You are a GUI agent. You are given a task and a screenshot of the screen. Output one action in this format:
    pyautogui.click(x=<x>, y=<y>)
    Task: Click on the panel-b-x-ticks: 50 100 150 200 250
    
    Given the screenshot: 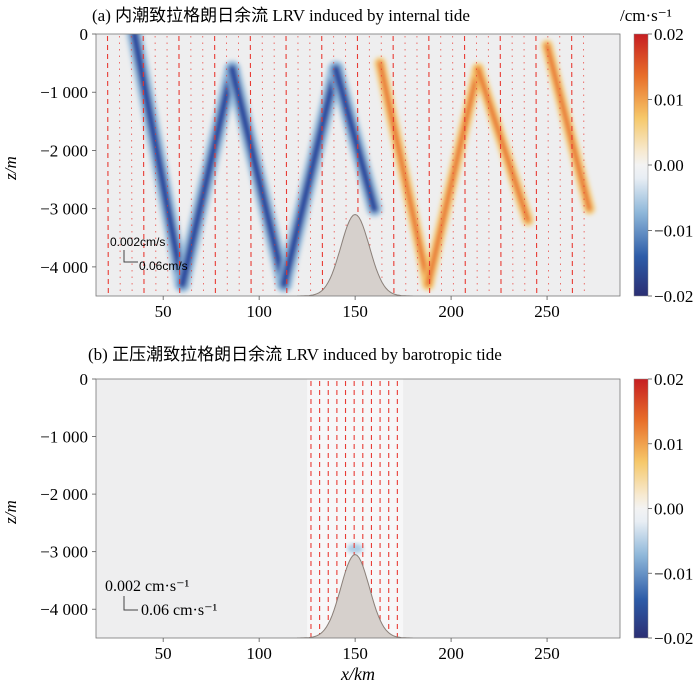 What is the action you would take?
    pyautogui.click(x=357, y=650)
    